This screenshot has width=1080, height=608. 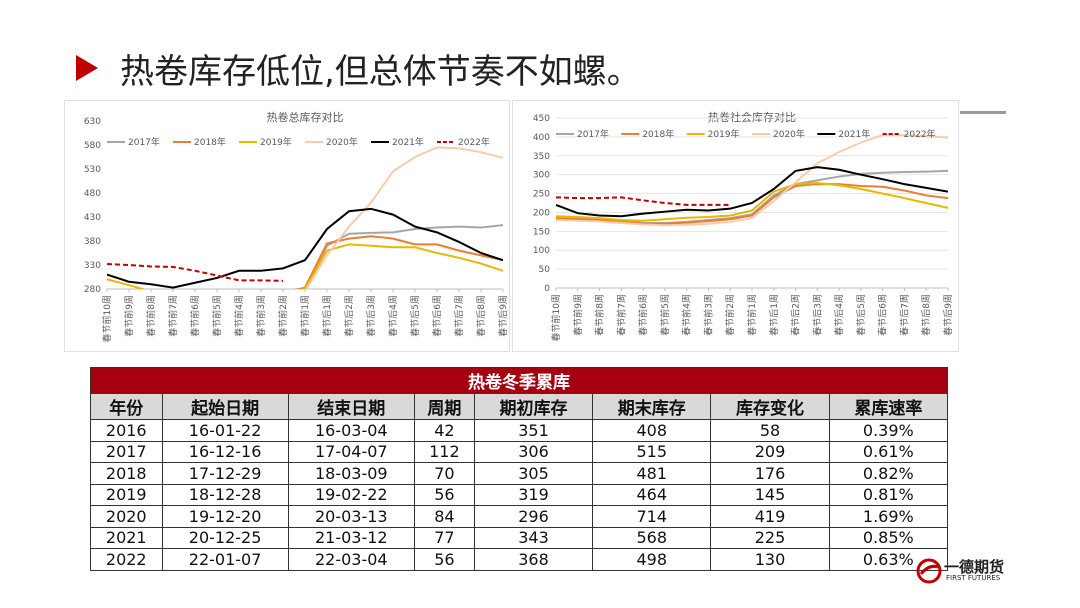 I want to click on table-cell: 21-03-12, so click(x=351, y=537).